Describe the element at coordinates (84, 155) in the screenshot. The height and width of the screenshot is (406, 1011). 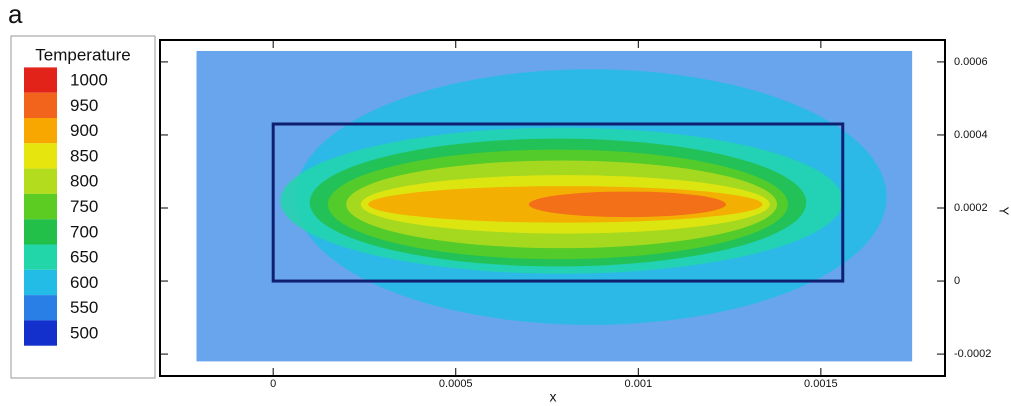
I see `legend-label: 850` at that location.